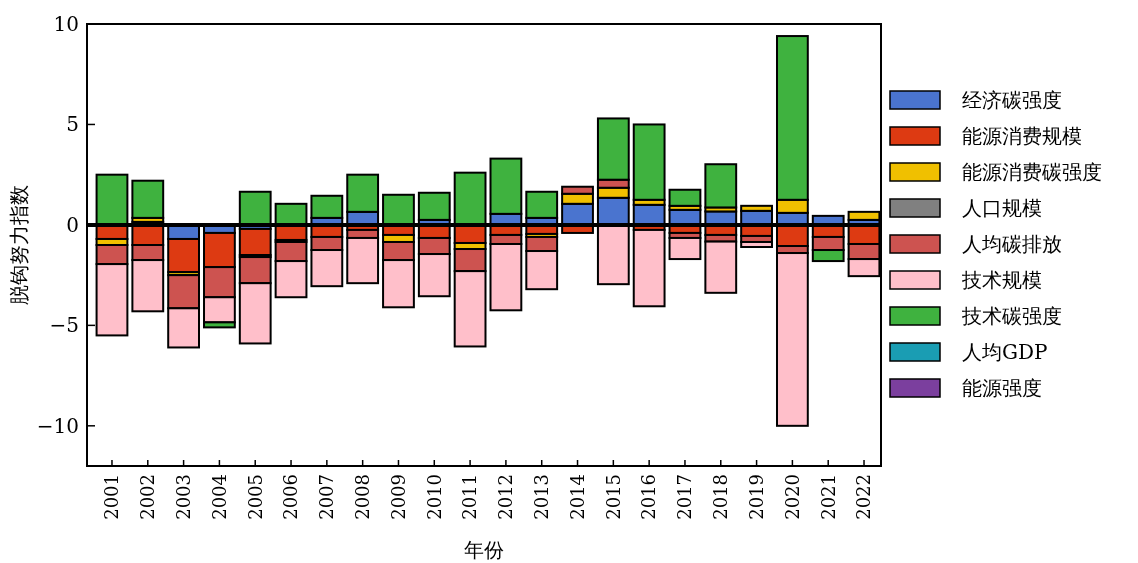  I want to click on x-tick-label: 2013, so click(542, 497).